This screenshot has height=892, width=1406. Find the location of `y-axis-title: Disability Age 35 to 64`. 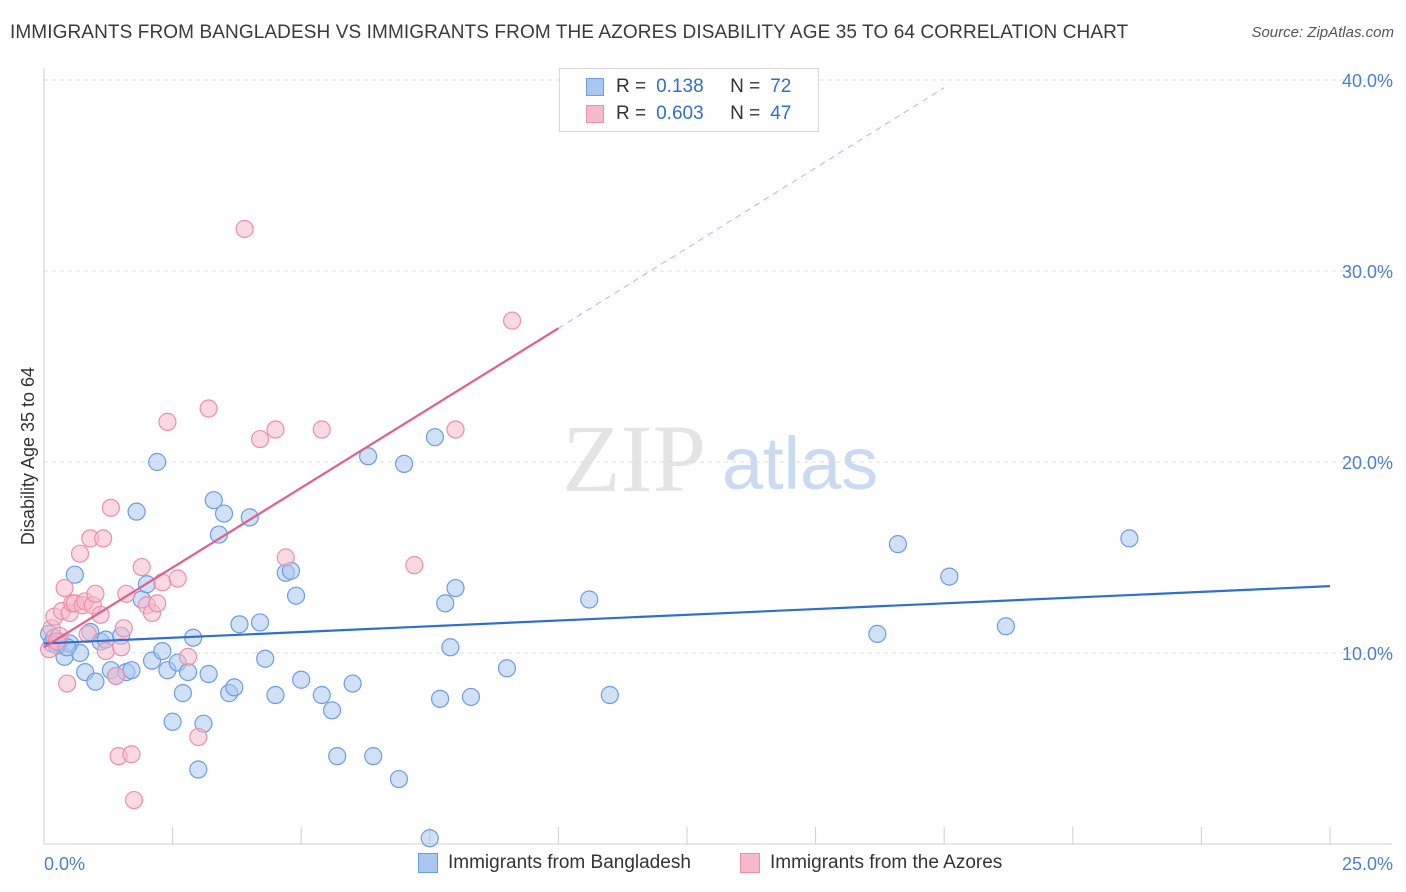

y-axis-title: Disability Age 35 to 64 is located at coordinates (28, 456).